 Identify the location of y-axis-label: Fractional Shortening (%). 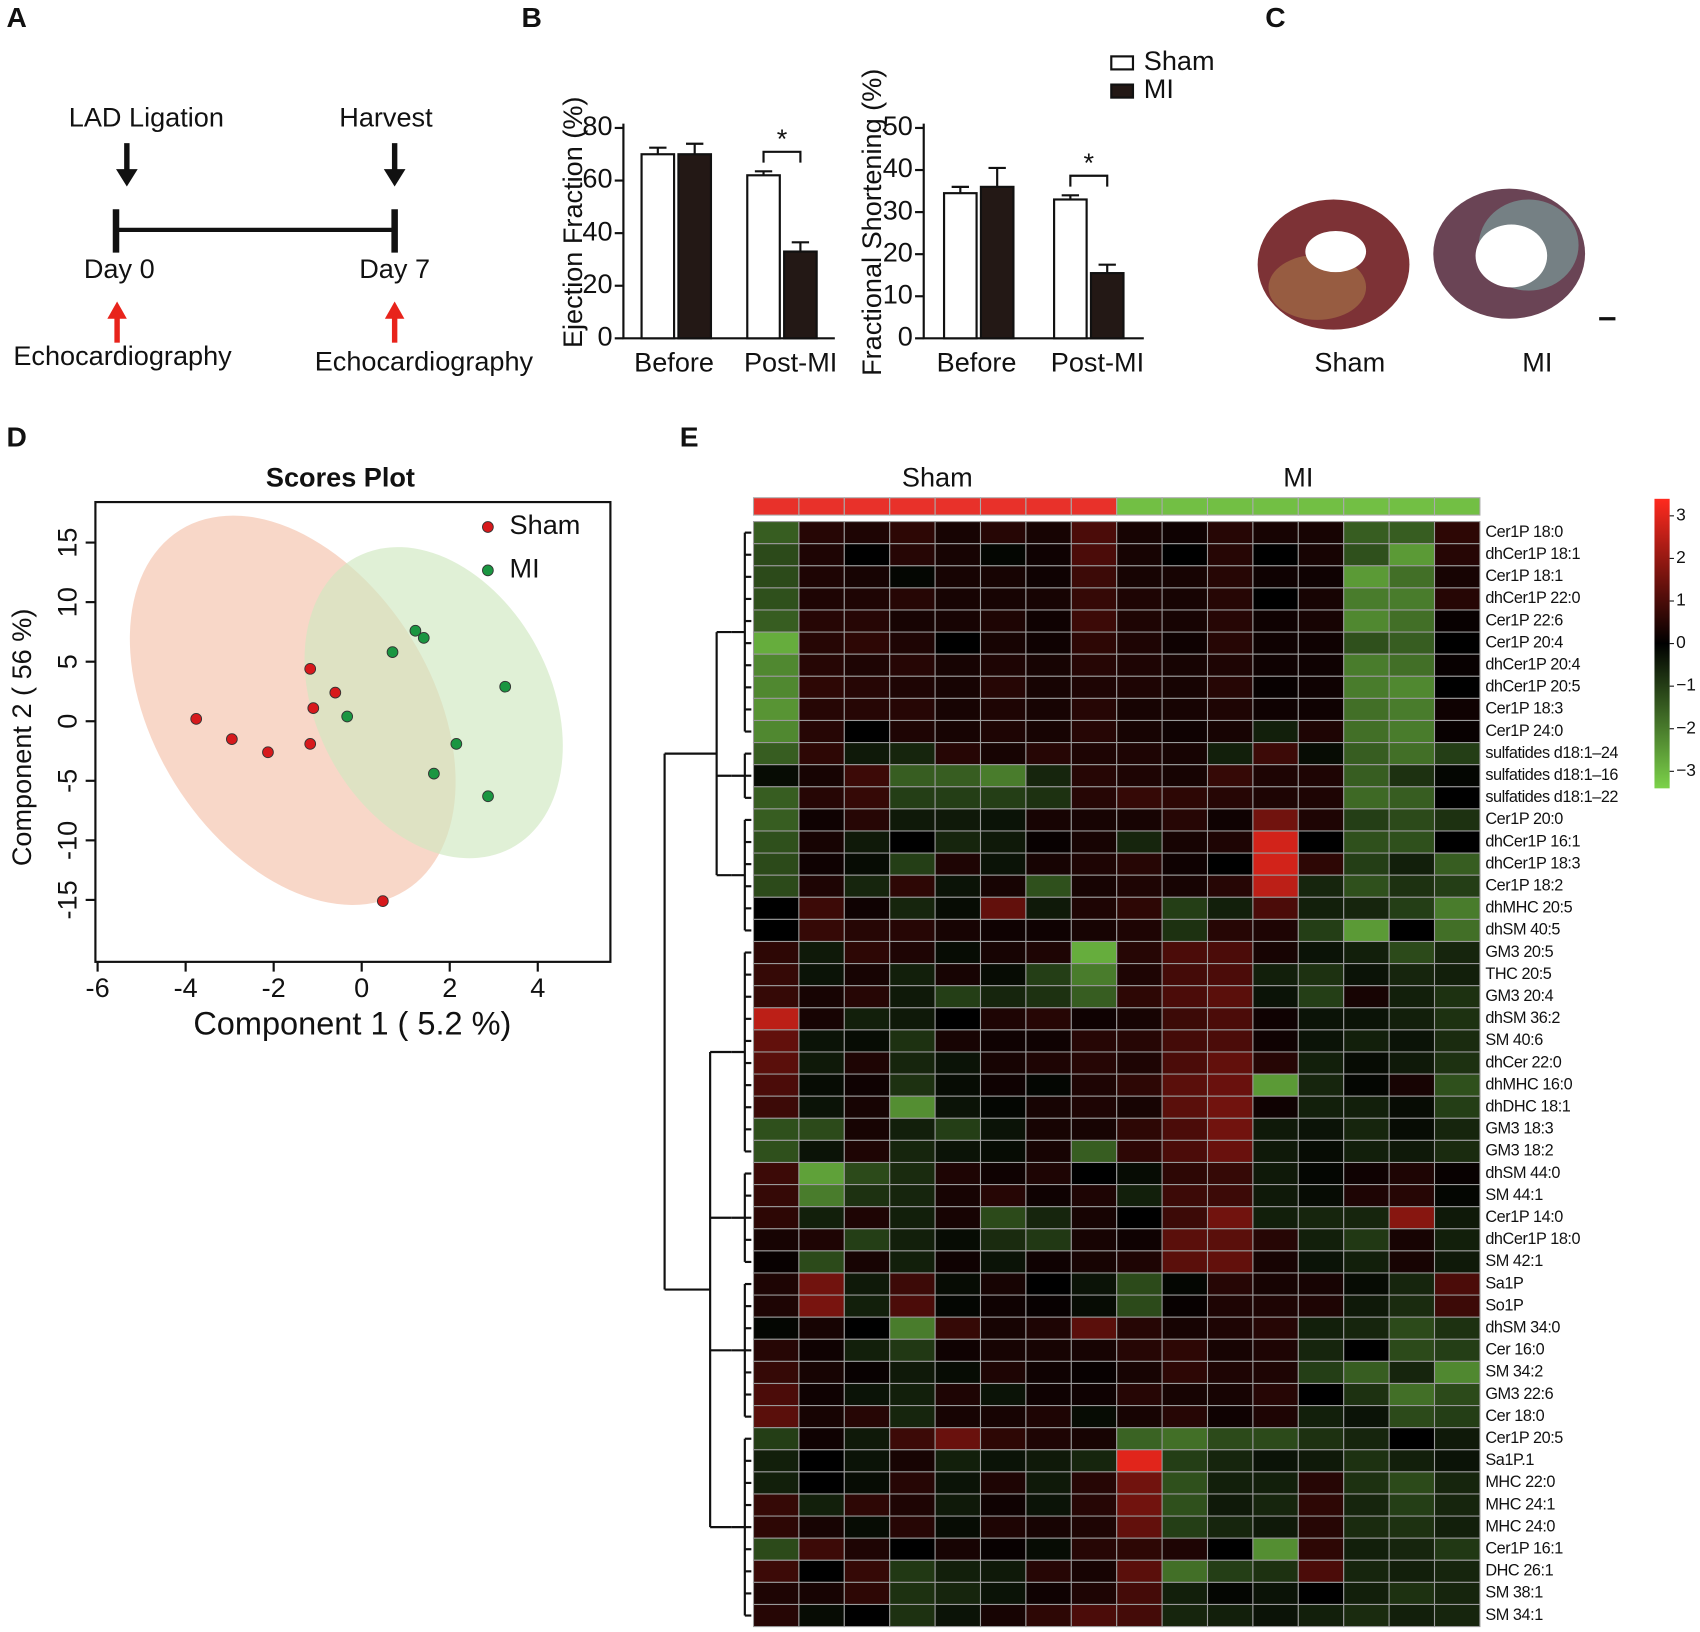
(871, 222).